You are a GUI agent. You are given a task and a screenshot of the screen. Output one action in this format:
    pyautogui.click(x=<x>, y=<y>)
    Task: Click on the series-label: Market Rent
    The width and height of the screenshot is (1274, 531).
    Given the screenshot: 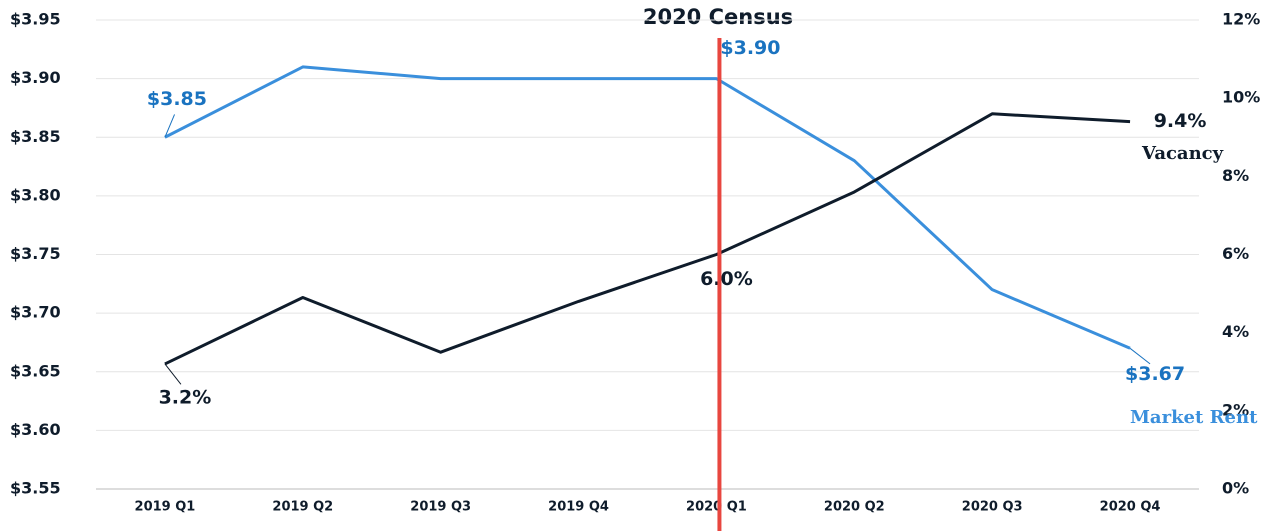 What is the action you would take?
    pyautogui.click(x=1194, y=417)
    